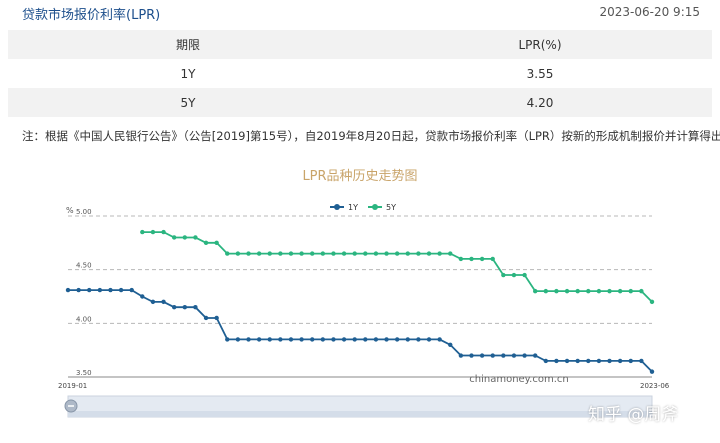 The width and height of the screenshot is (720, 443). Describe the element at coordinates (188, 73) in the screenshot. I see `term-cell: 1Y` at that location.